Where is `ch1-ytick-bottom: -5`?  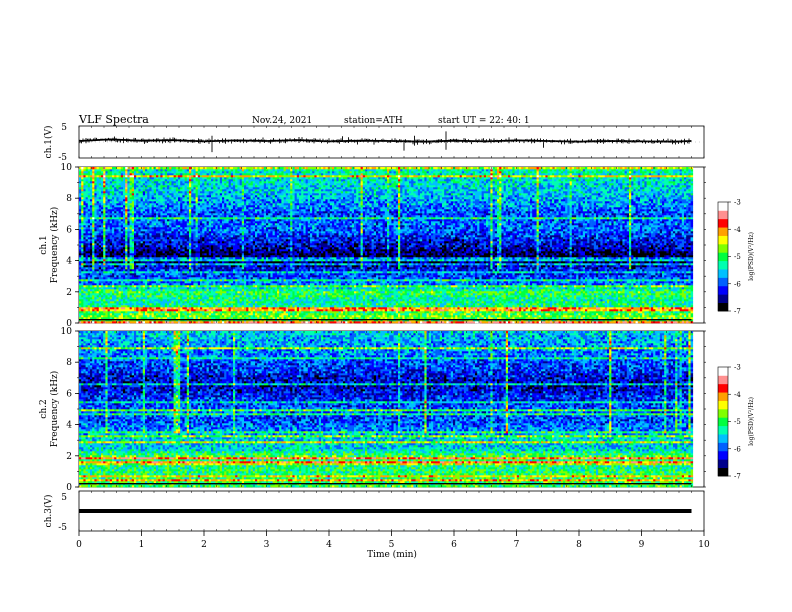
ch1-ytick-bottom: -5 is located at coordinates (62, 158).